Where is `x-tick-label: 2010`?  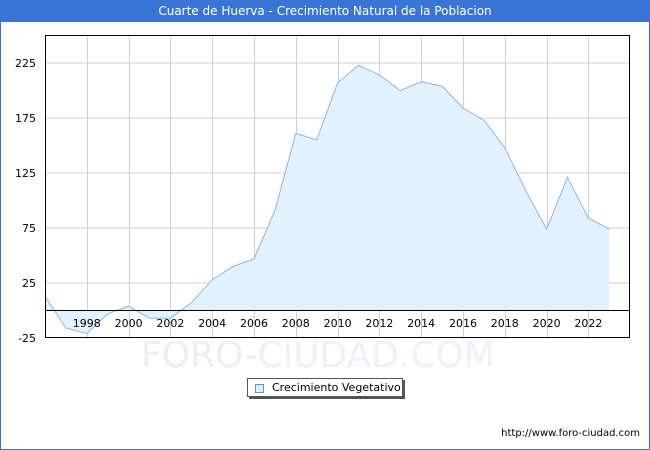
x-tick-label: 2010 is located at coordinates (338, 323).